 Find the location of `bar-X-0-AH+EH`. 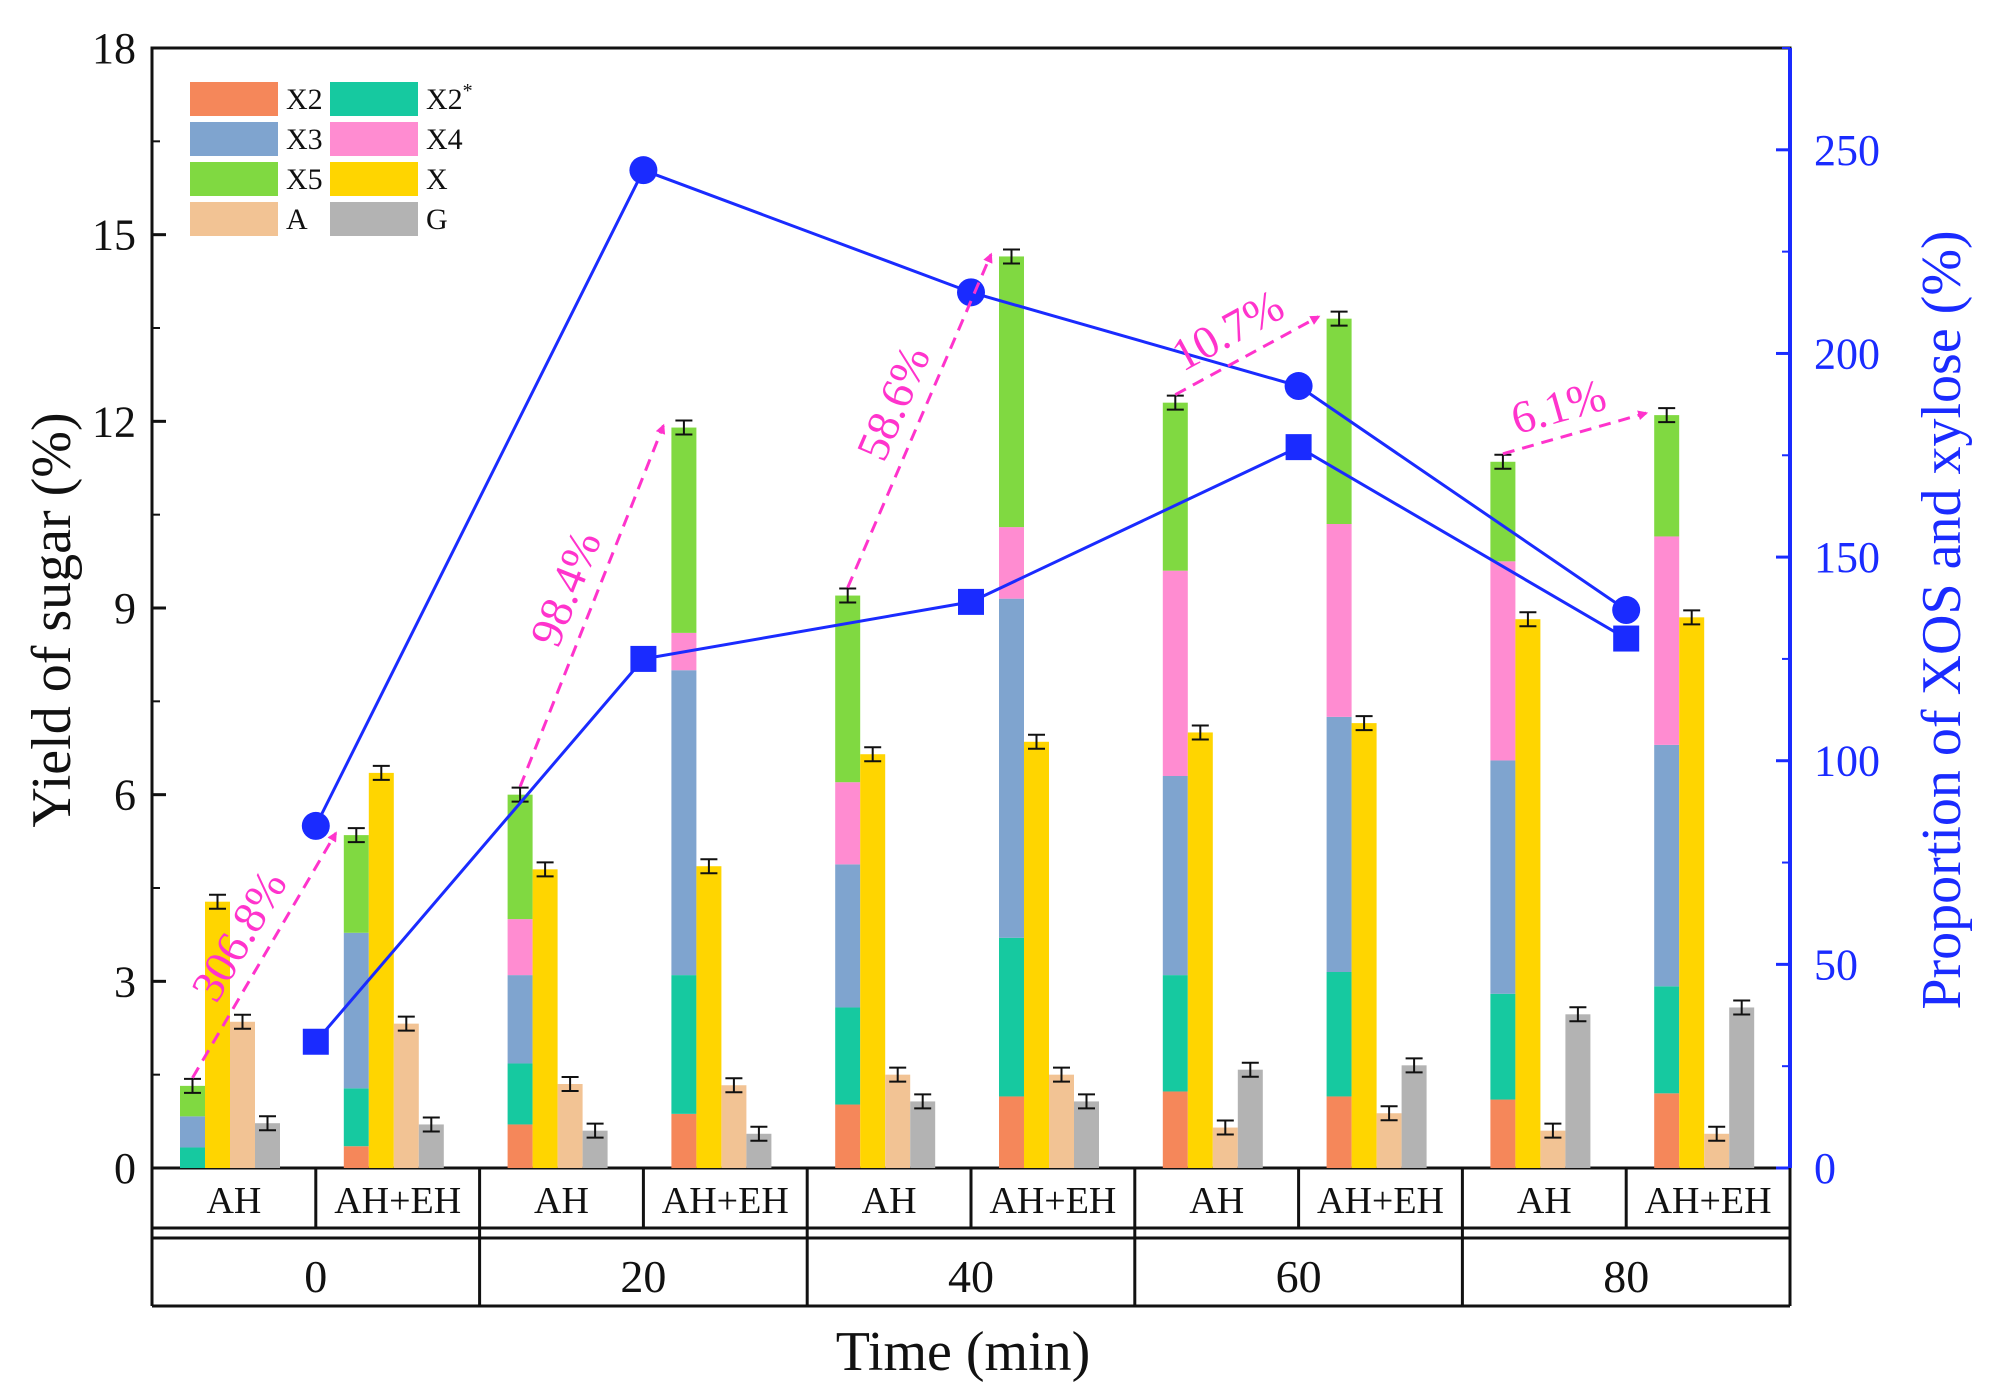

bar-X-0-AH+EH is located at coordinates (381, 970).